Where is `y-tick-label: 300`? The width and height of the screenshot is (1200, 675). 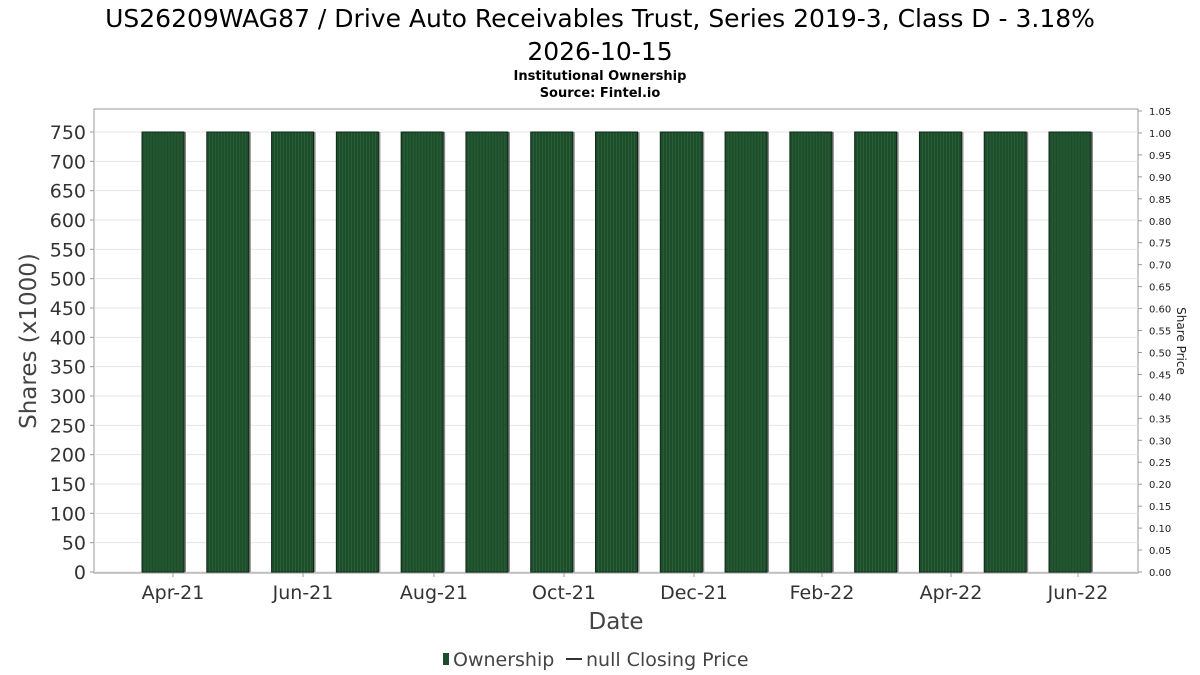
y-tick-label: 300 is located at coordinates (68, 397).